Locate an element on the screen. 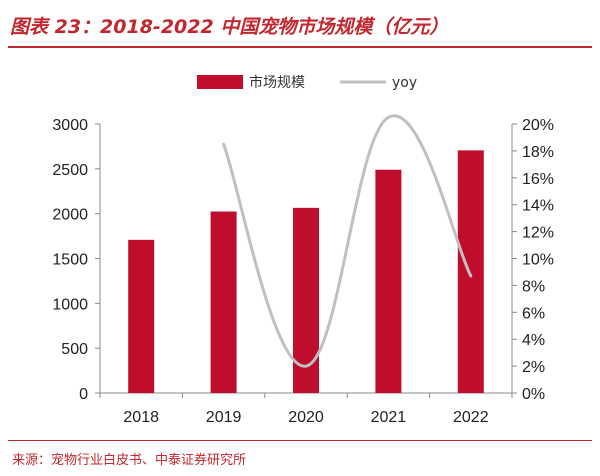 Image resolution: width=600 pixels, height=476 pixels. legend-label-bar: 市场规模 is located at coordinates (277, 82).